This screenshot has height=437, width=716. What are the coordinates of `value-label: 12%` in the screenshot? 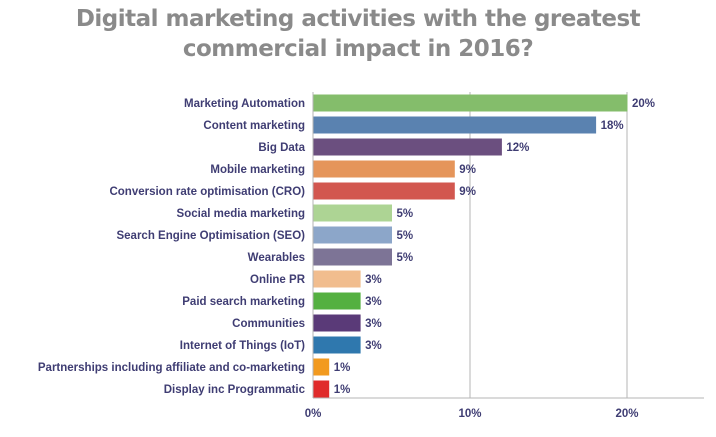 It's located at (517, 148).